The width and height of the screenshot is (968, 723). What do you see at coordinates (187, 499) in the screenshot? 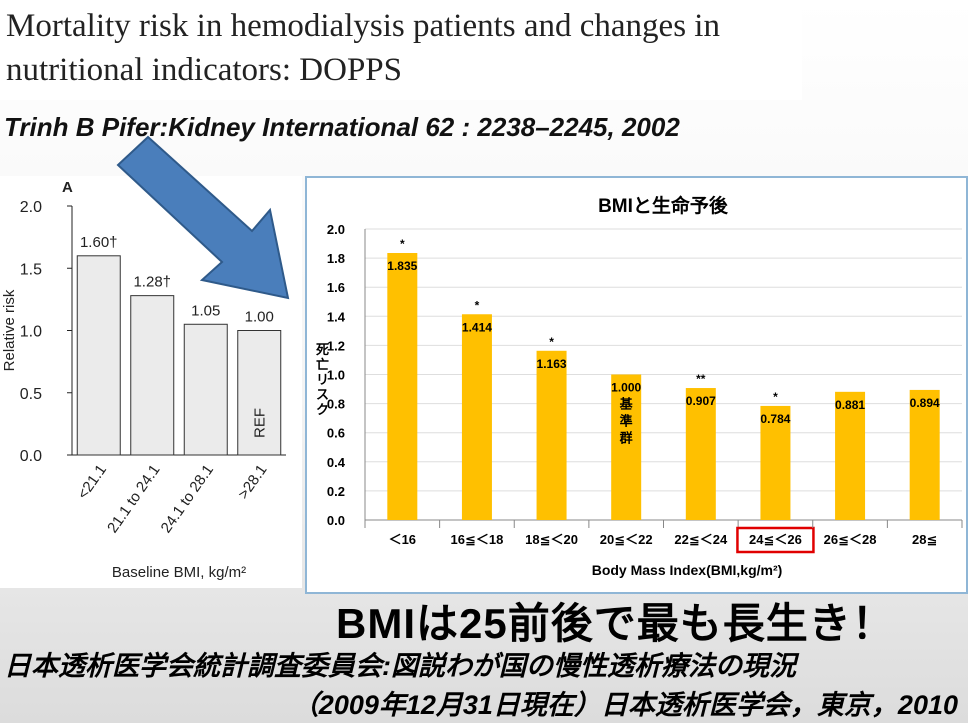
I see `x-tick-label: 24.1 to 28.1` at bounding box center [187, 499].